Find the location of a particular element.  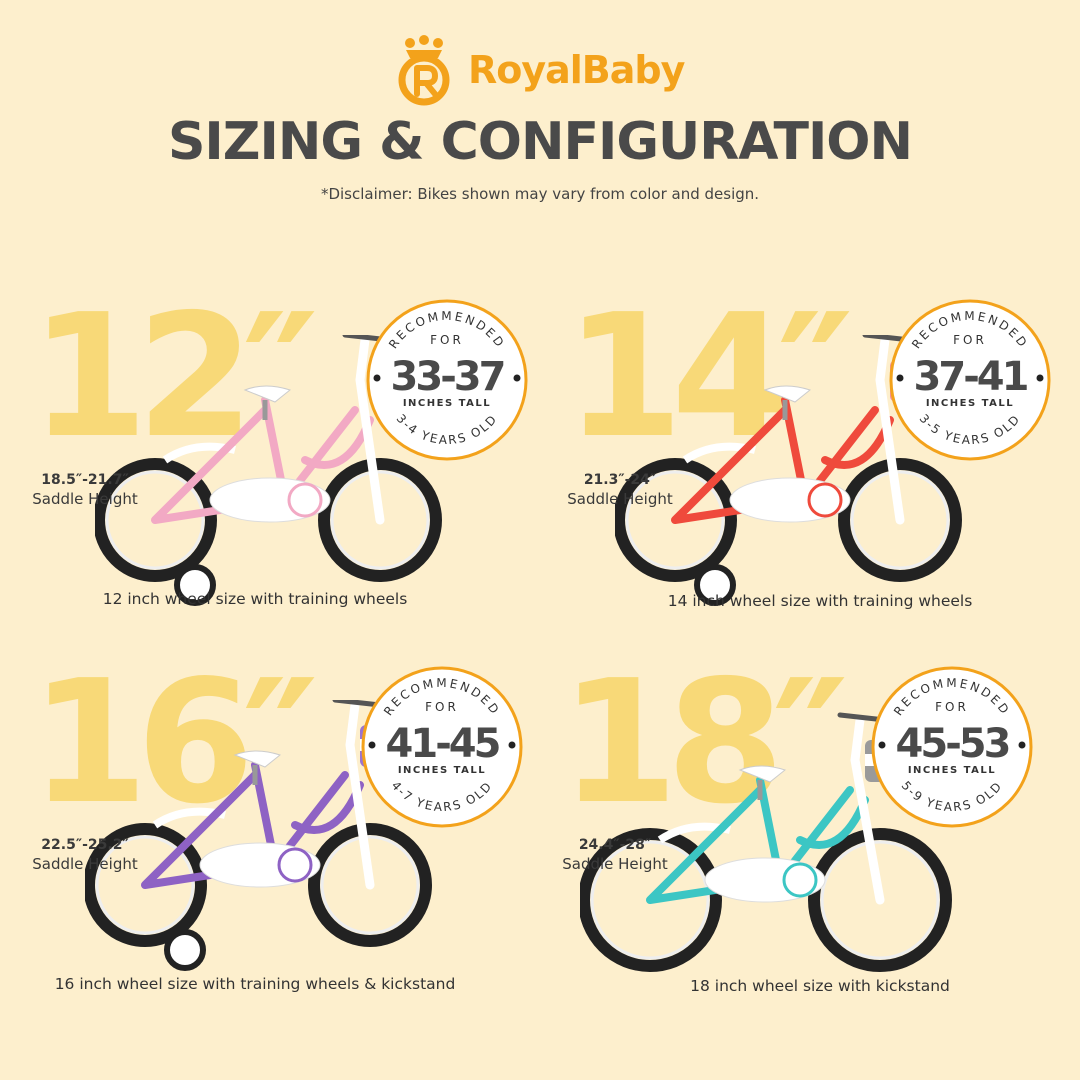

saddle-height-info: 21.3″-24″ Saddle Height is located at coordinates (620, 489).